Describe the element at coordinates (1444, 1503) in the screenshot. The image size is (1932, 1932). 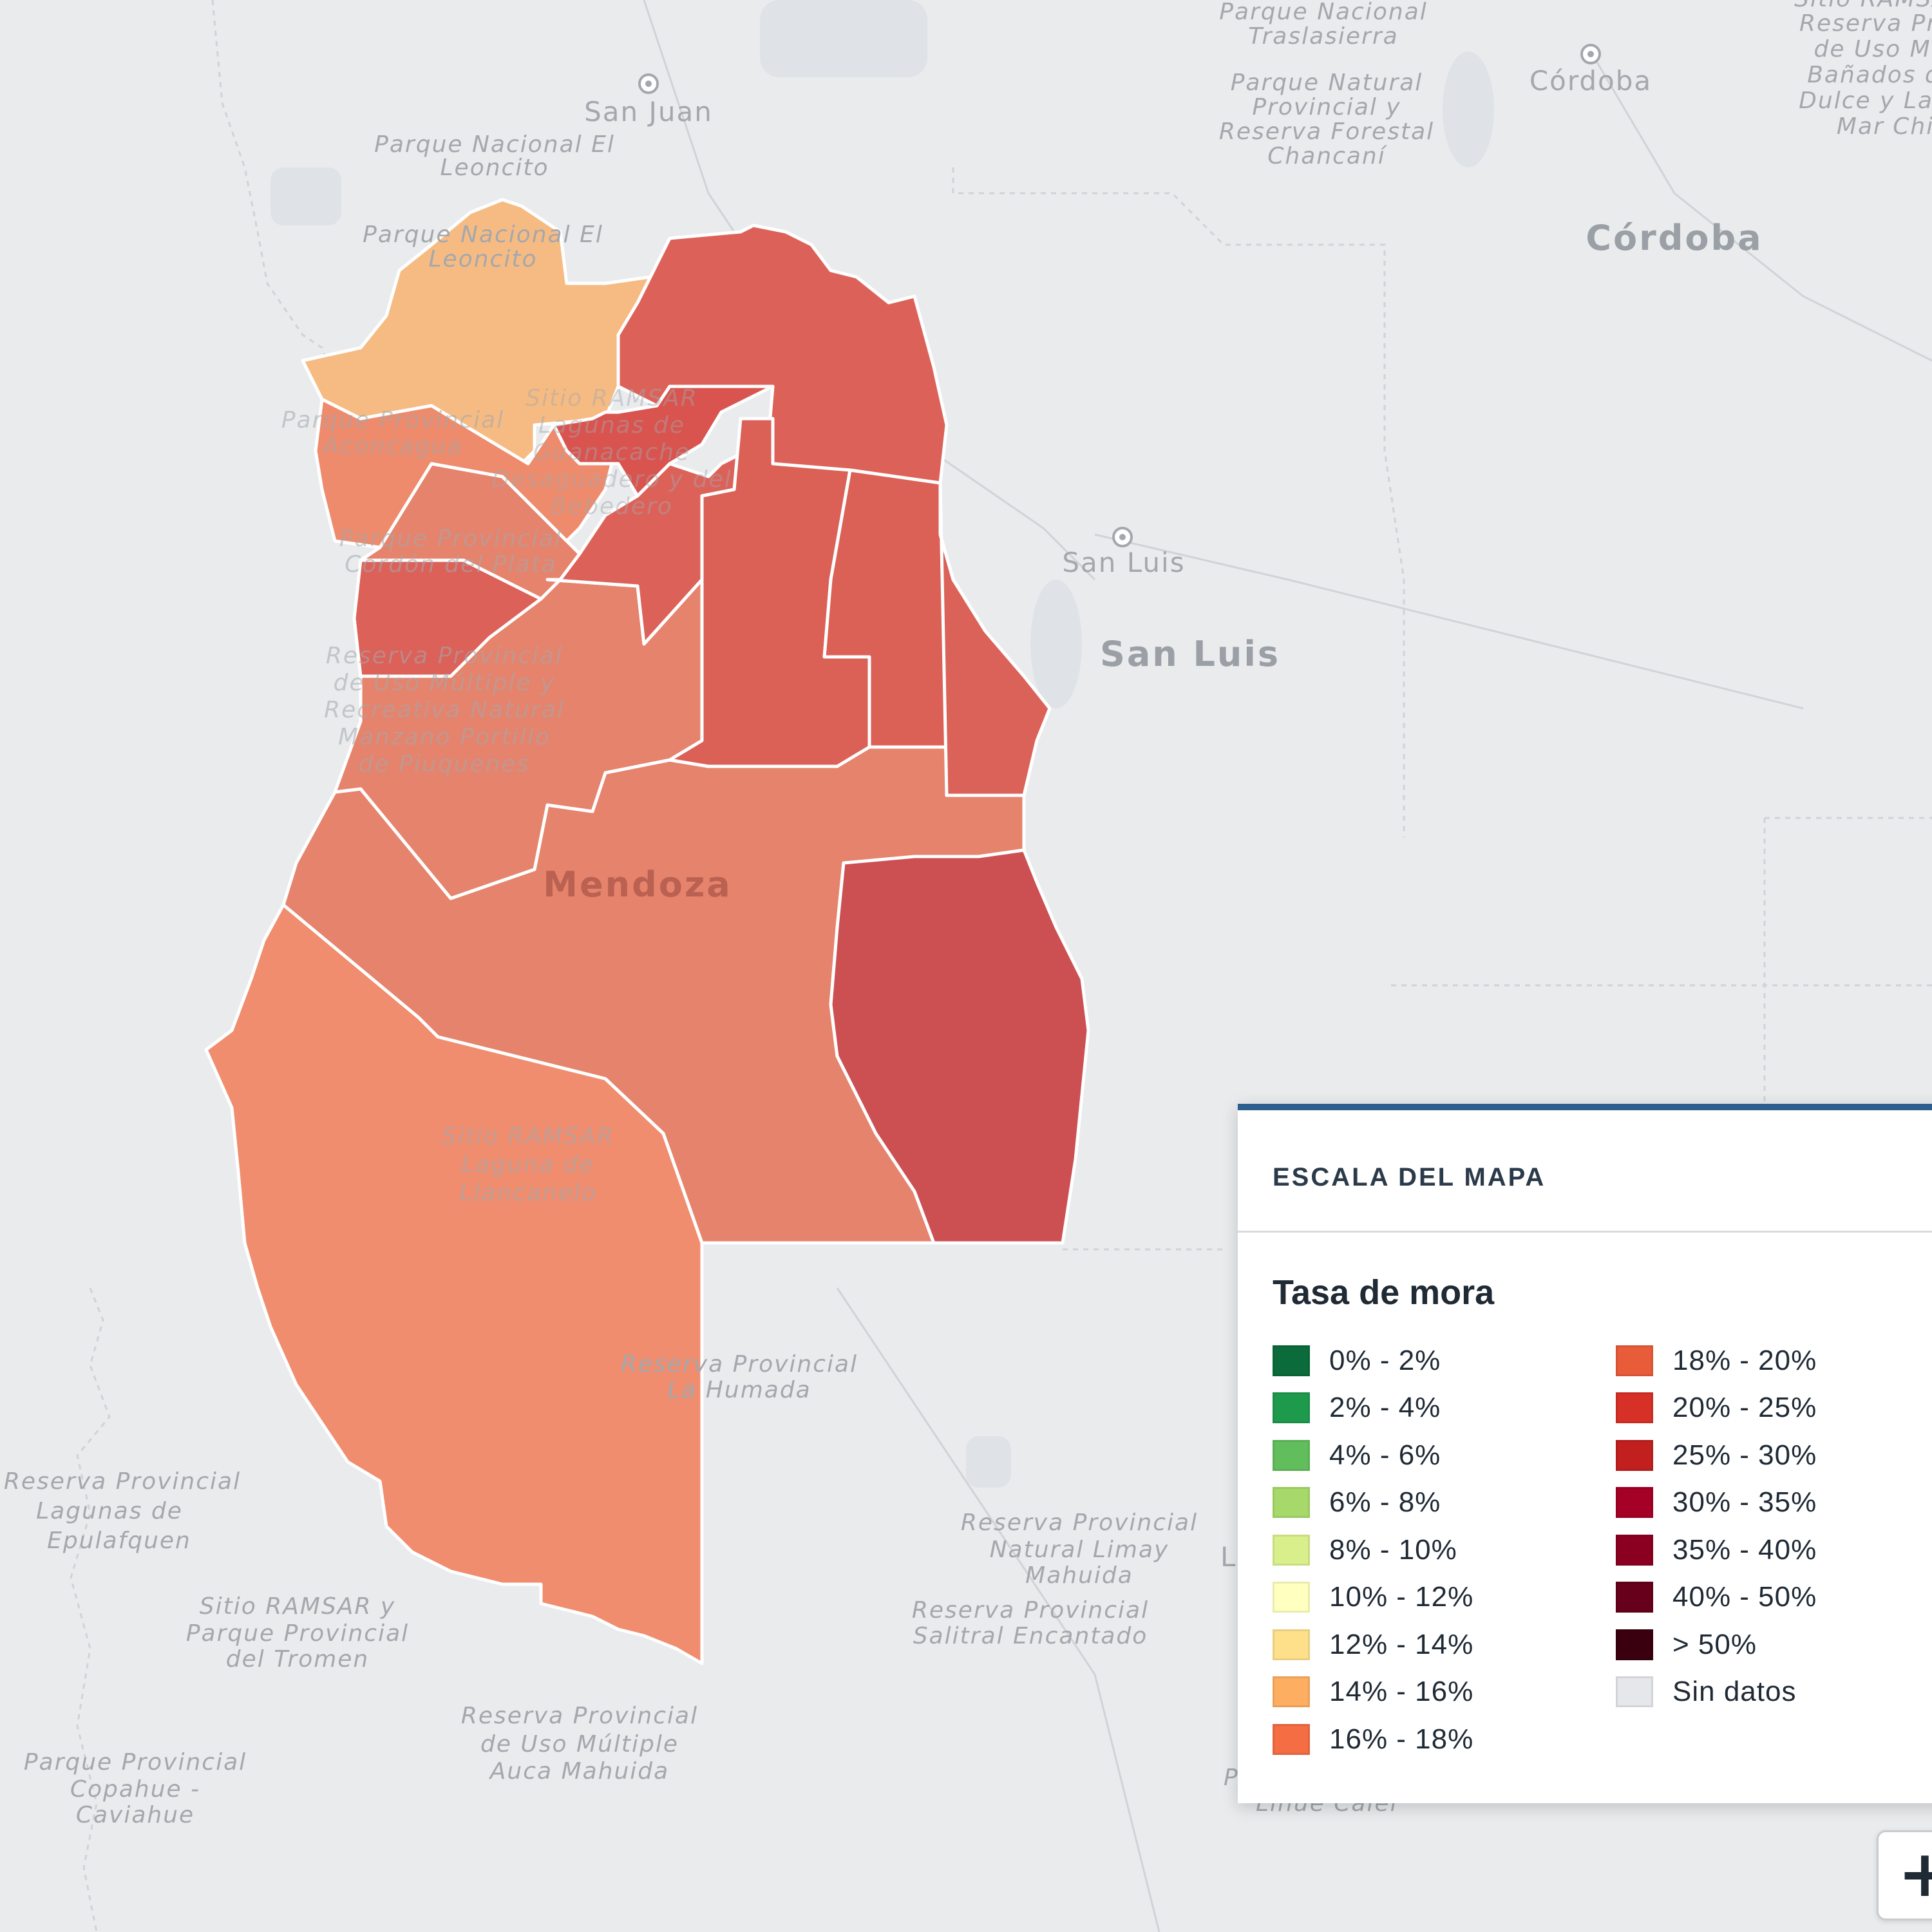
I see `legend-item: 6% - 8%` at that location.